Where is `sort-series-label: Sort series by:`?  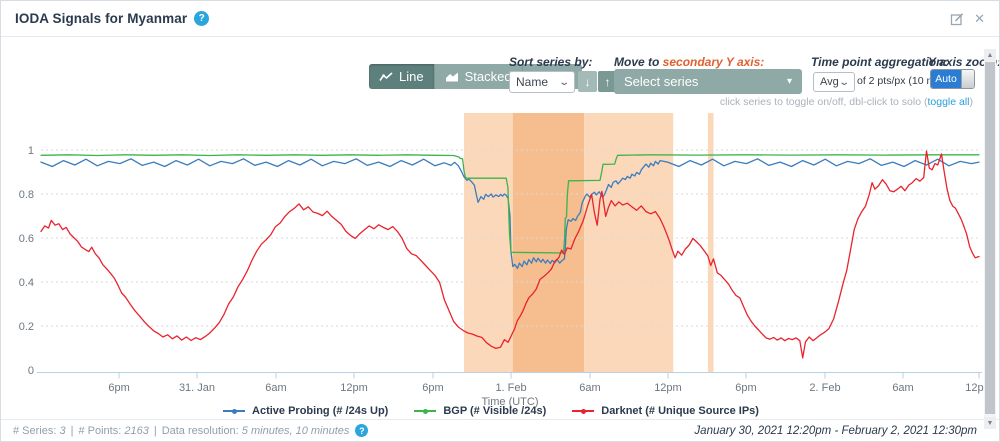 sort-series-label: Sort series by: is located at coordinates (551, 62).